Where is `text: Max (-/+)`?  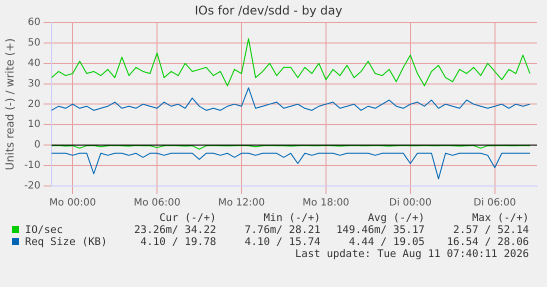
text: Max (-/+) is located at coordinates (500, 218).